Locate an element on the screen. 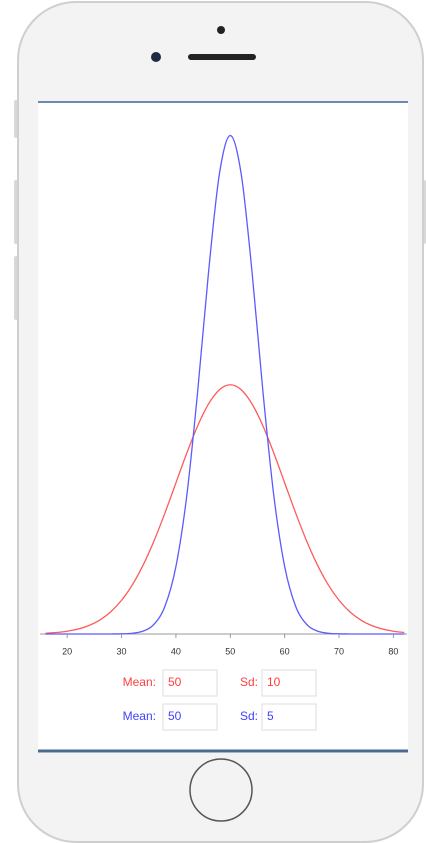 The image size is (426, 843). x-tick-label: 70 is located at coordinates (339, 651).